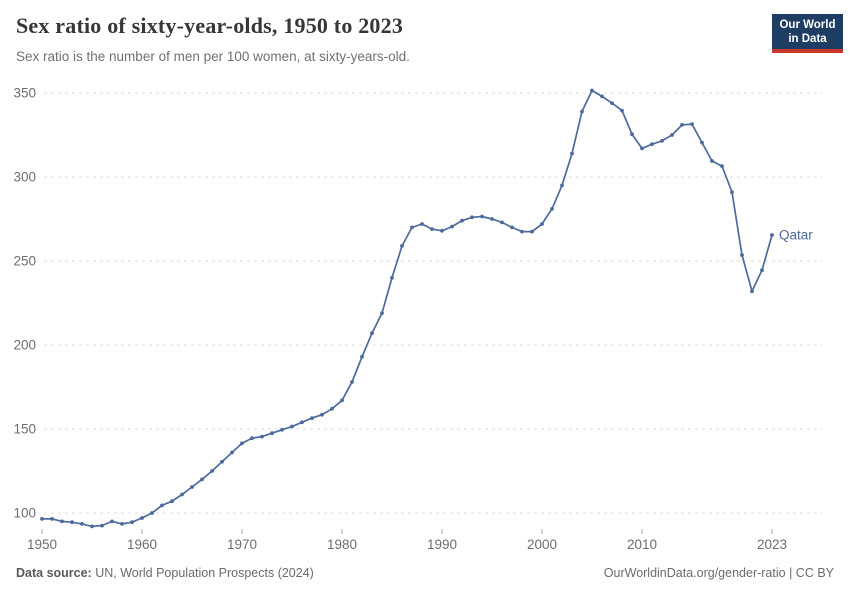 This screenshot has width=850, height=600. I want to click on x-tick-label: 1970, so click(242, 544).